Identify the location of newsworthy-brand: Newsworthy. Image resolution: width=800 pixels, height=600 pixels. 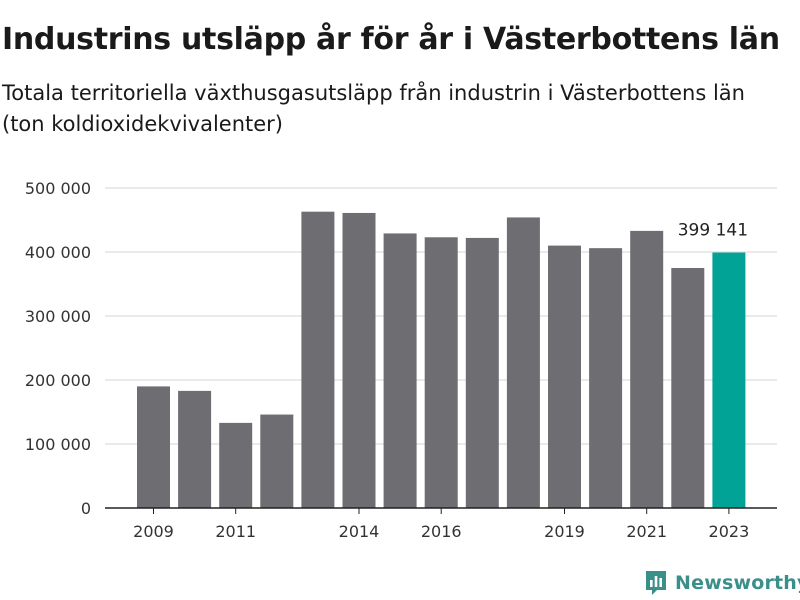
(722, 583).